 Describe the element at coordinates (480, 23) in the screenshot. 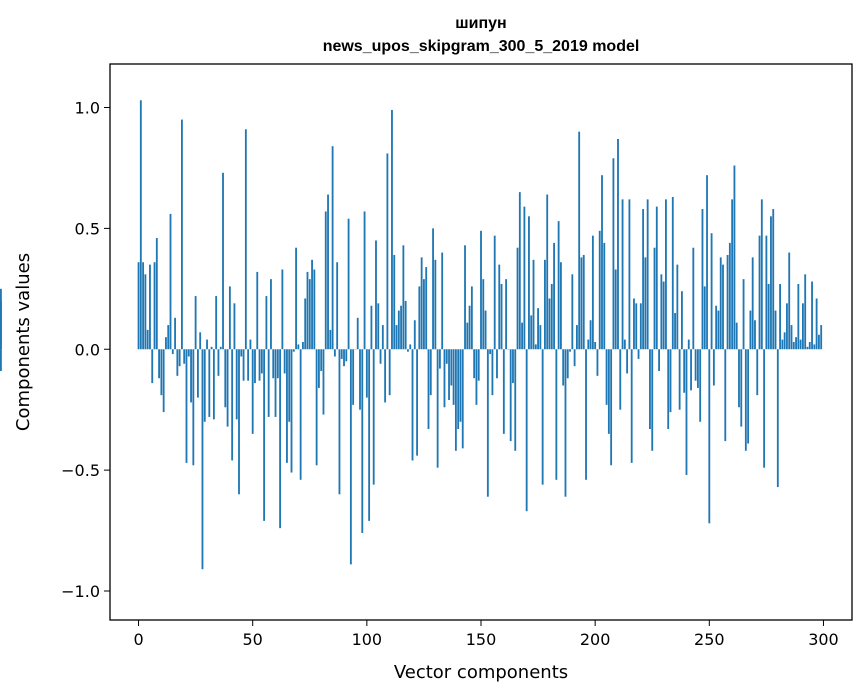

I see `chart-title: шипун` at that location.